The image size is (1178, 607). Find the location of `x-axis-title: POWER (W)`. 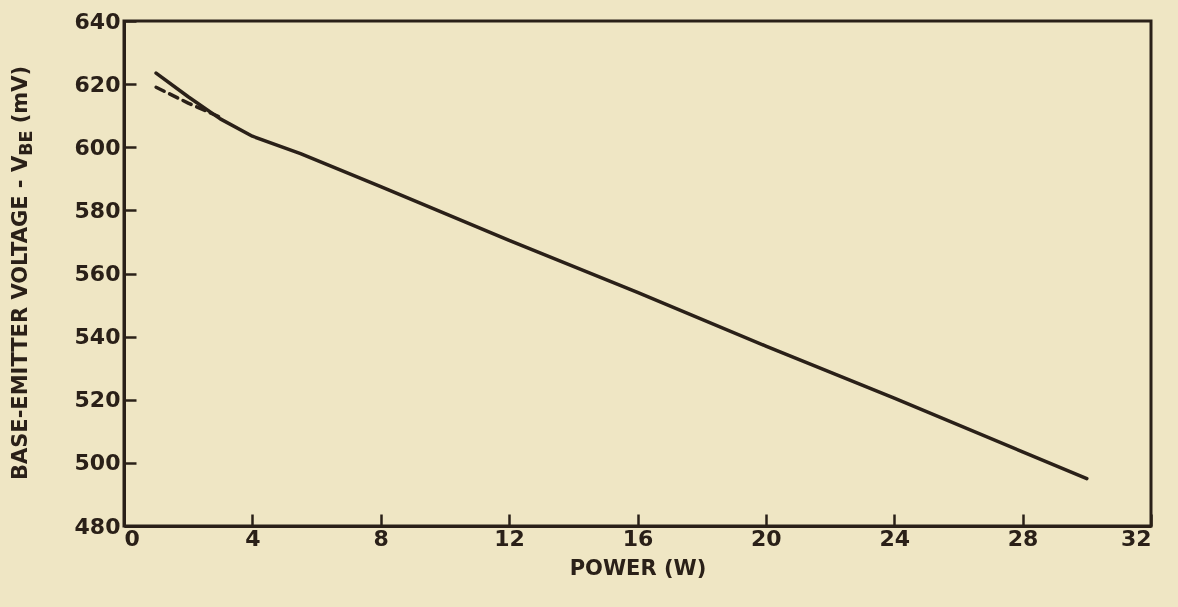

x-axis-title: POWER (W) is located at coordinates (638, 567).